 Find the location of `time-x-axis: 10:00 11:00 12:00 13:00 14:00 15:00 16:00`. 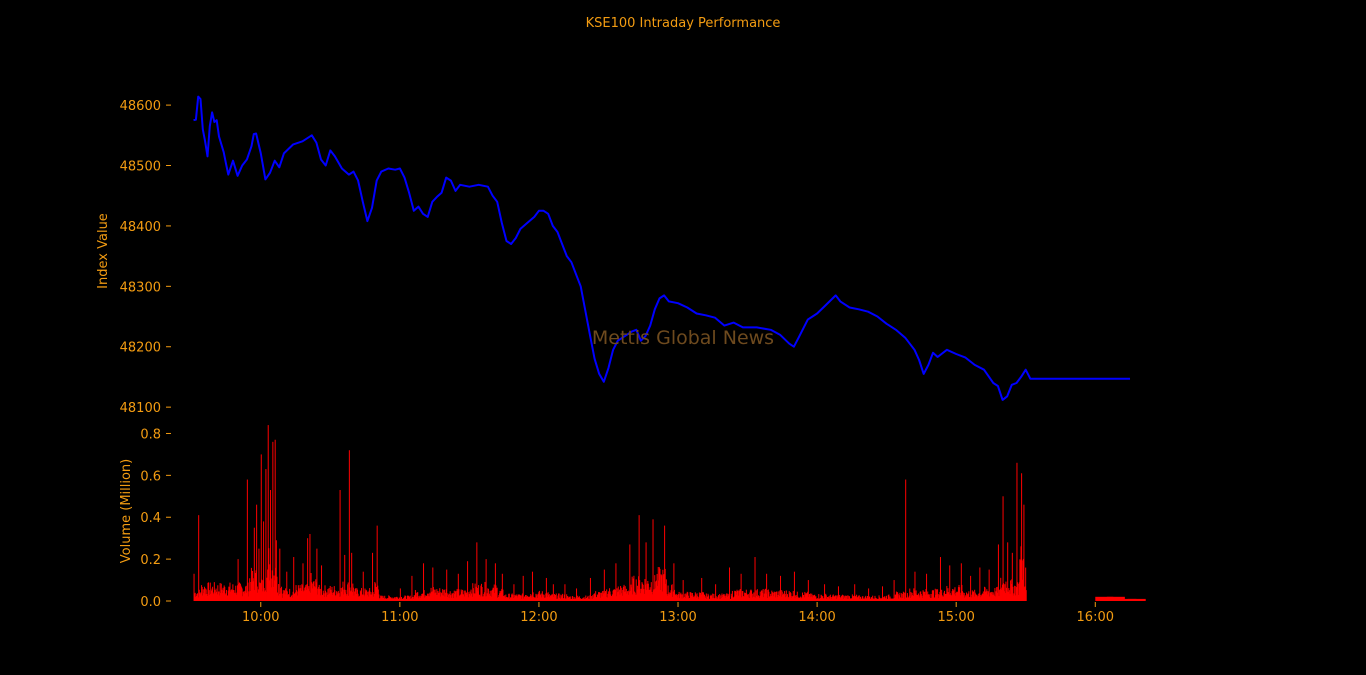

time-x-axis: 10:00 11:00 12:00 13:00 14:00 15:00 16:00 is located at coordinates (678, 613).